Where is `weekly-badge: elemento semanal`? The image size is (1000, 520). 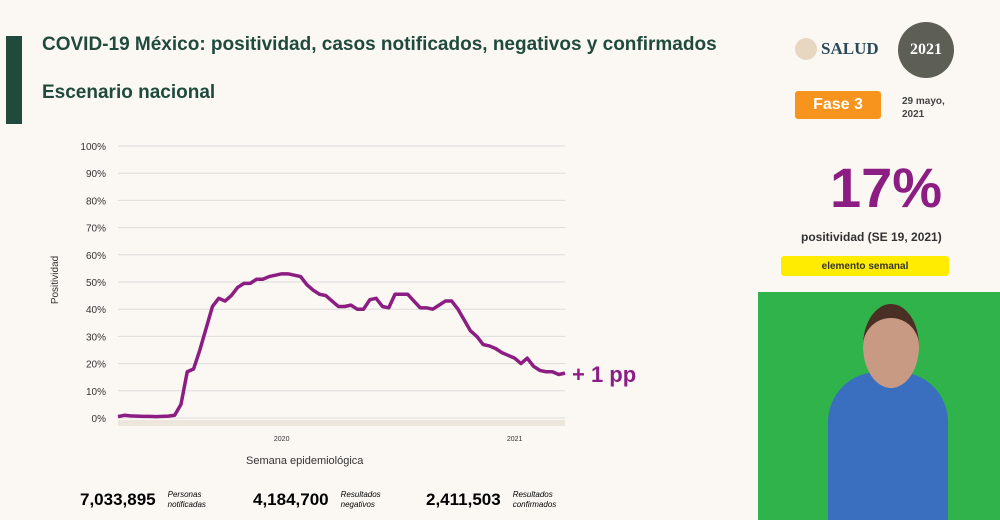 weekly-badge: elemento semanal is located at coordinates (865, 266).